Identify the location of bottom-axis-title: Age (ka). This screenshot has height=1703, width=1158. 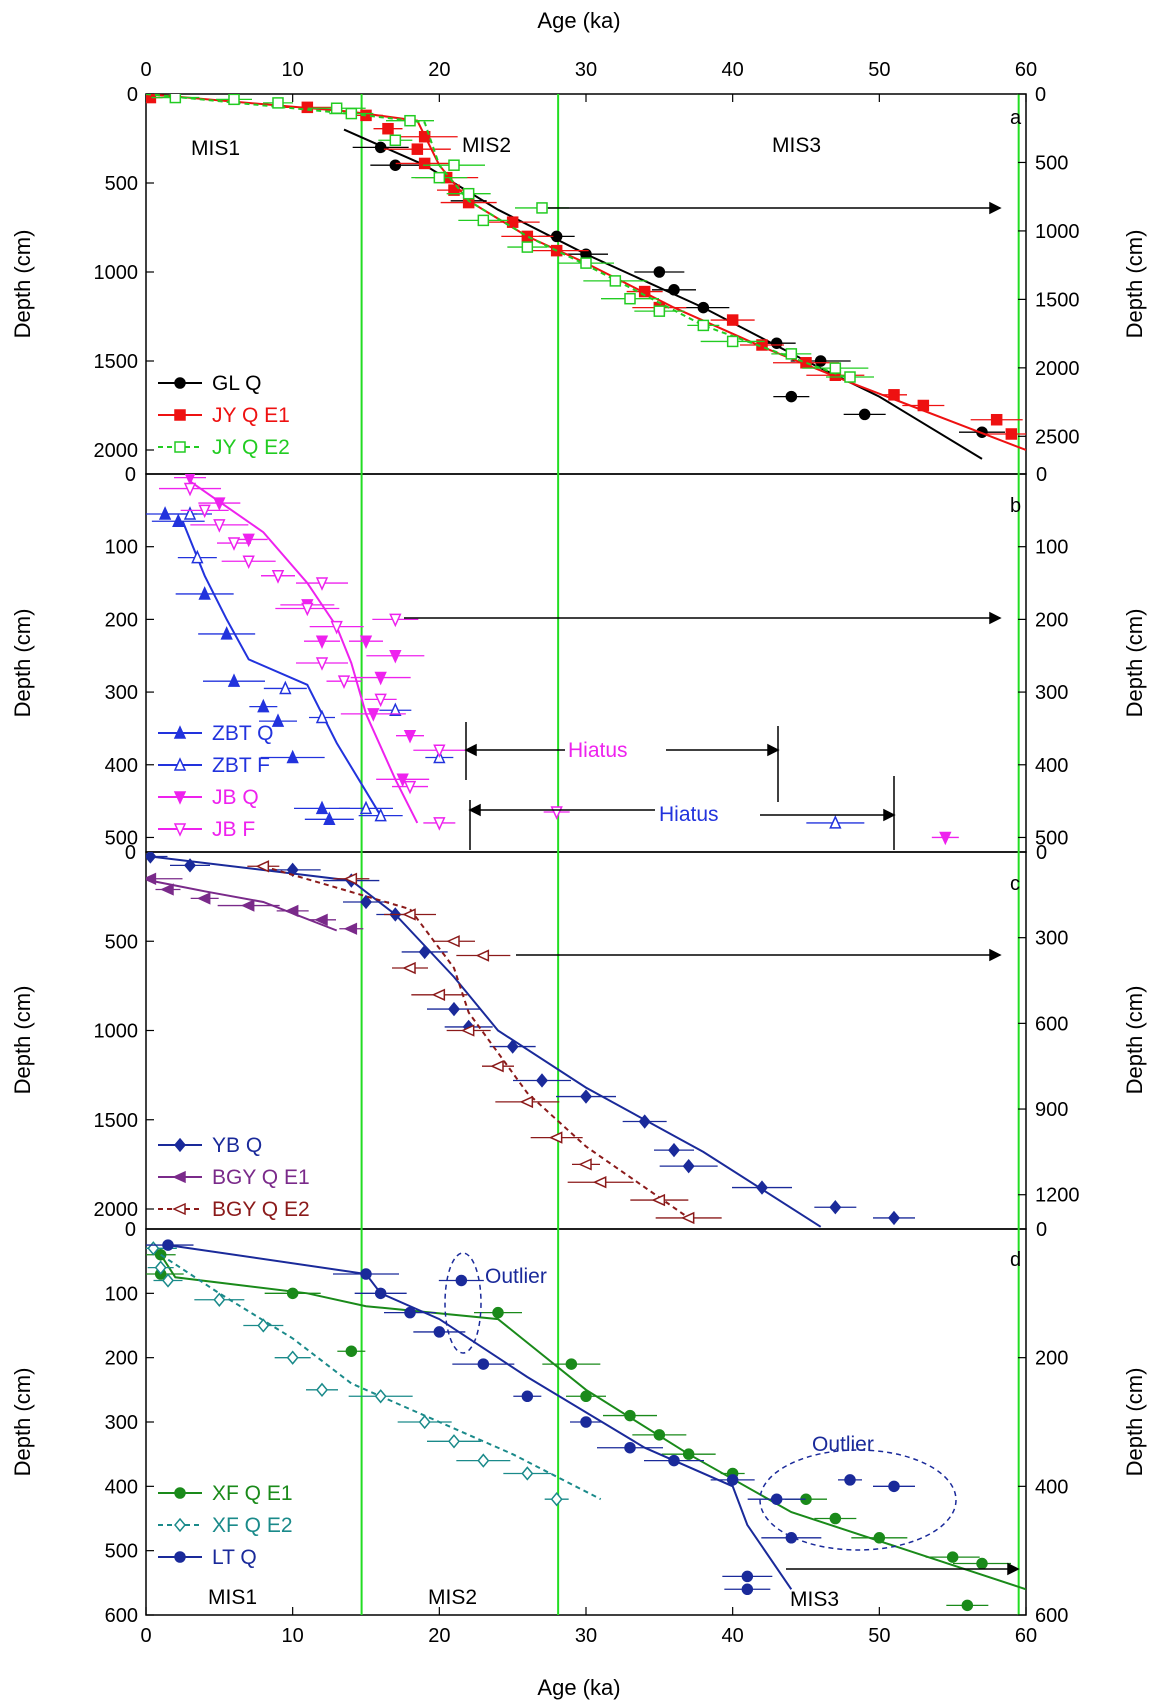
(578, 1687).